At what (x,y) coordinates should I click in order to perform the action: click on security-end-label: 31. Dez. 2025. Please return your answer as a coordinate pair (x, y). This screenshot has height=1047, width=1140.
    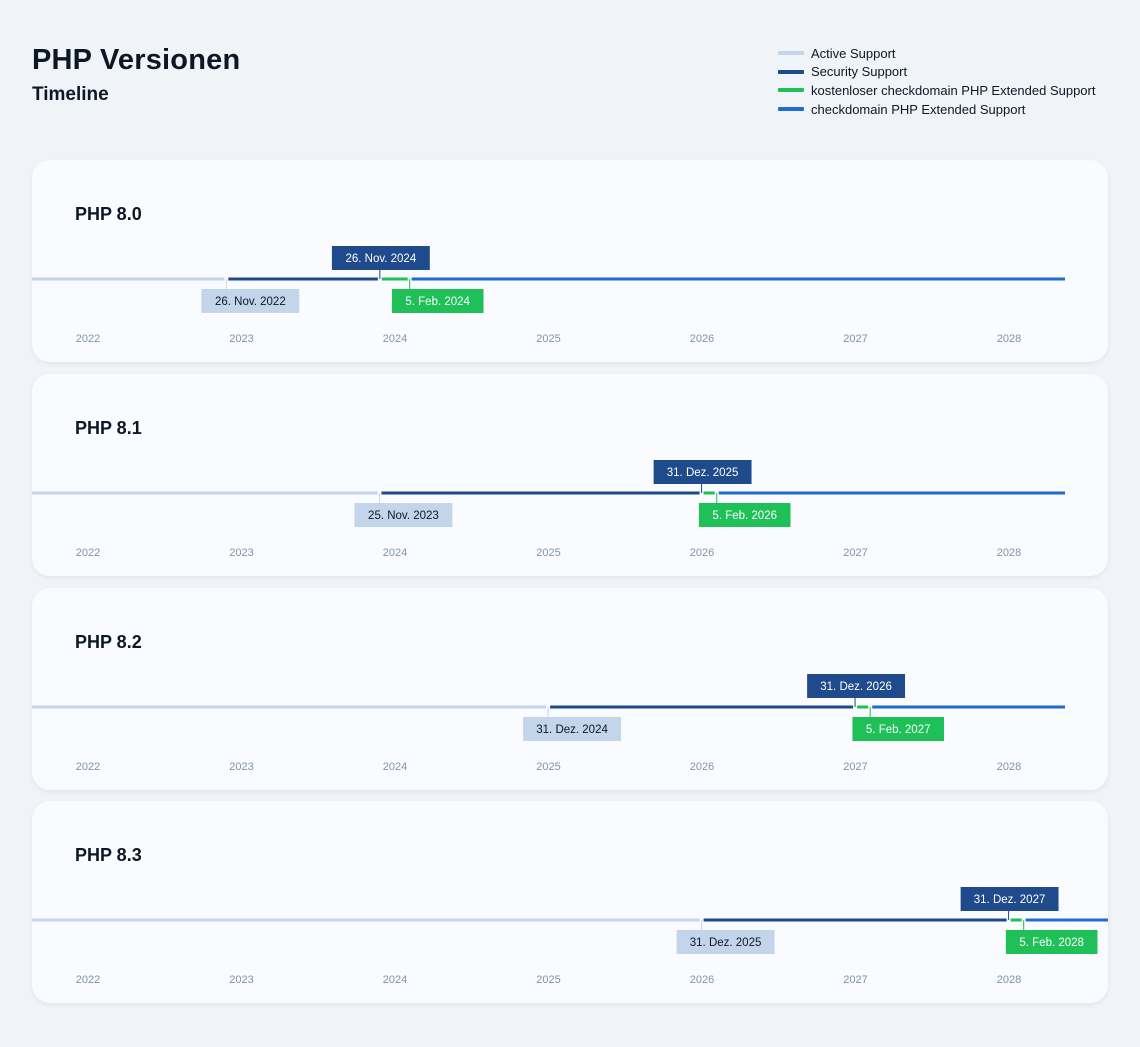
    Looking at the image, I should click on (702, 472).